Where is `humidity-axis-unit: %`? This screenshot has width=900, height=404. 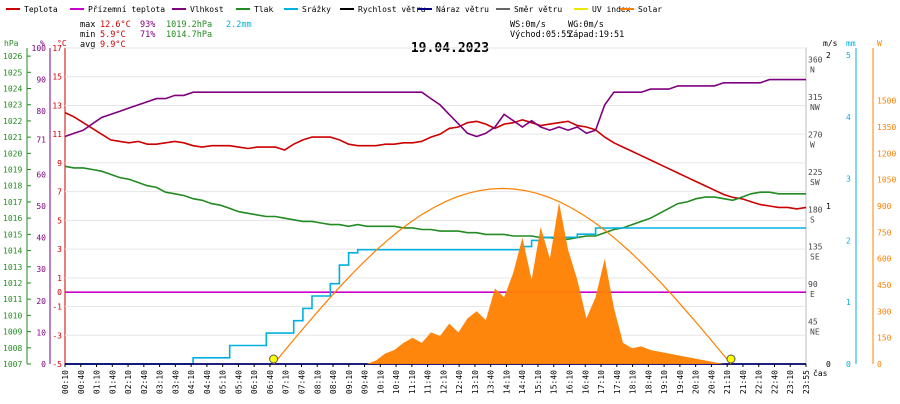
humidity-axis-unit: % is located at coordinates (42, 43).